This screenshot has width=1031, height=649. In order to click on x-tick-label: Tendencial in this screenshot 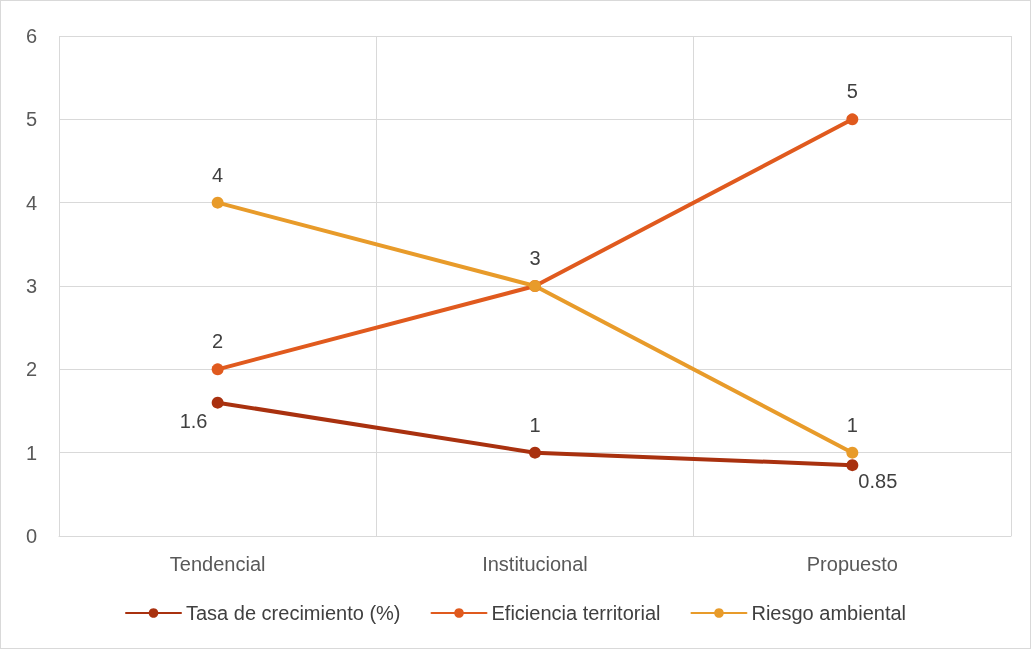, I will do `click(217, 564)`.